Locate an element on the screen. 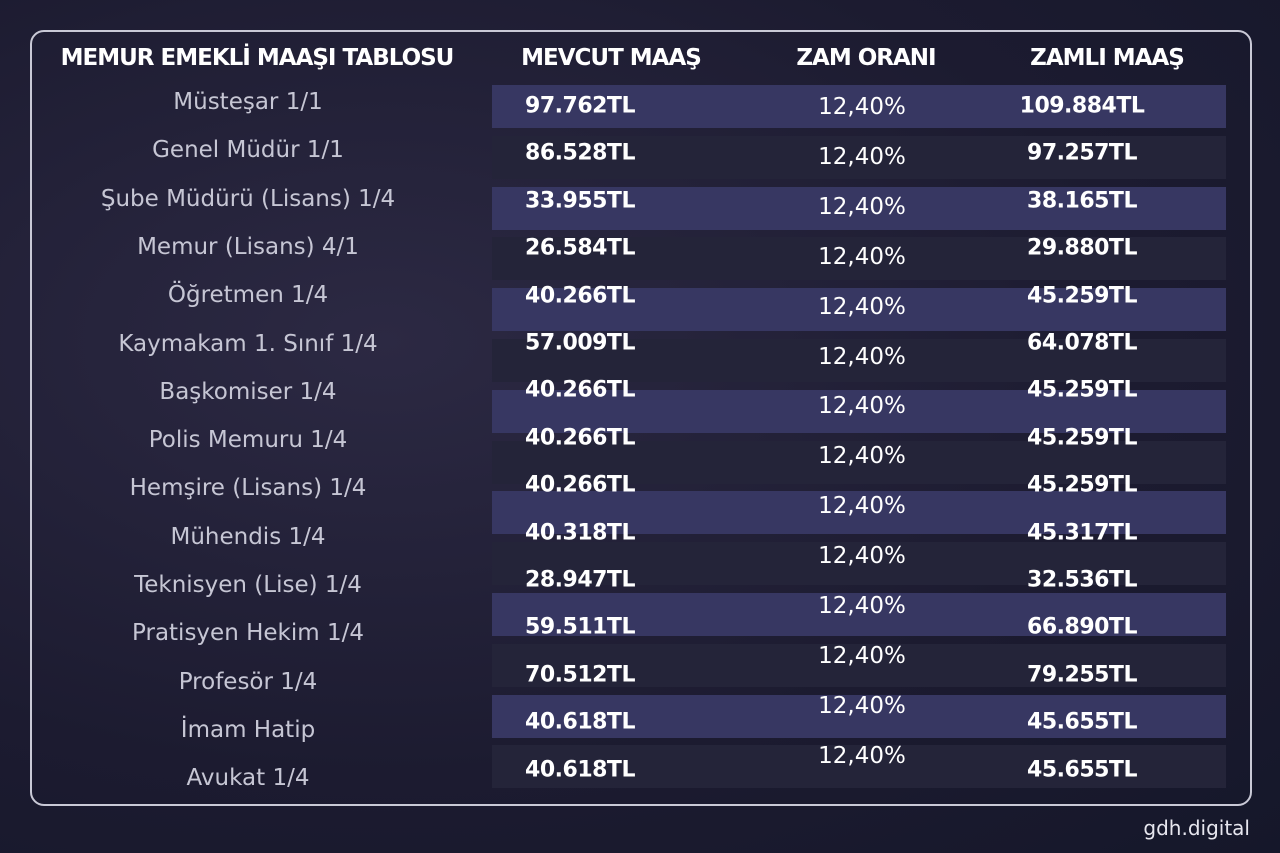 This screenshot has width=1280, height=853. row-label: Öğretmen 1/4 is located at coordinates (248, 295).